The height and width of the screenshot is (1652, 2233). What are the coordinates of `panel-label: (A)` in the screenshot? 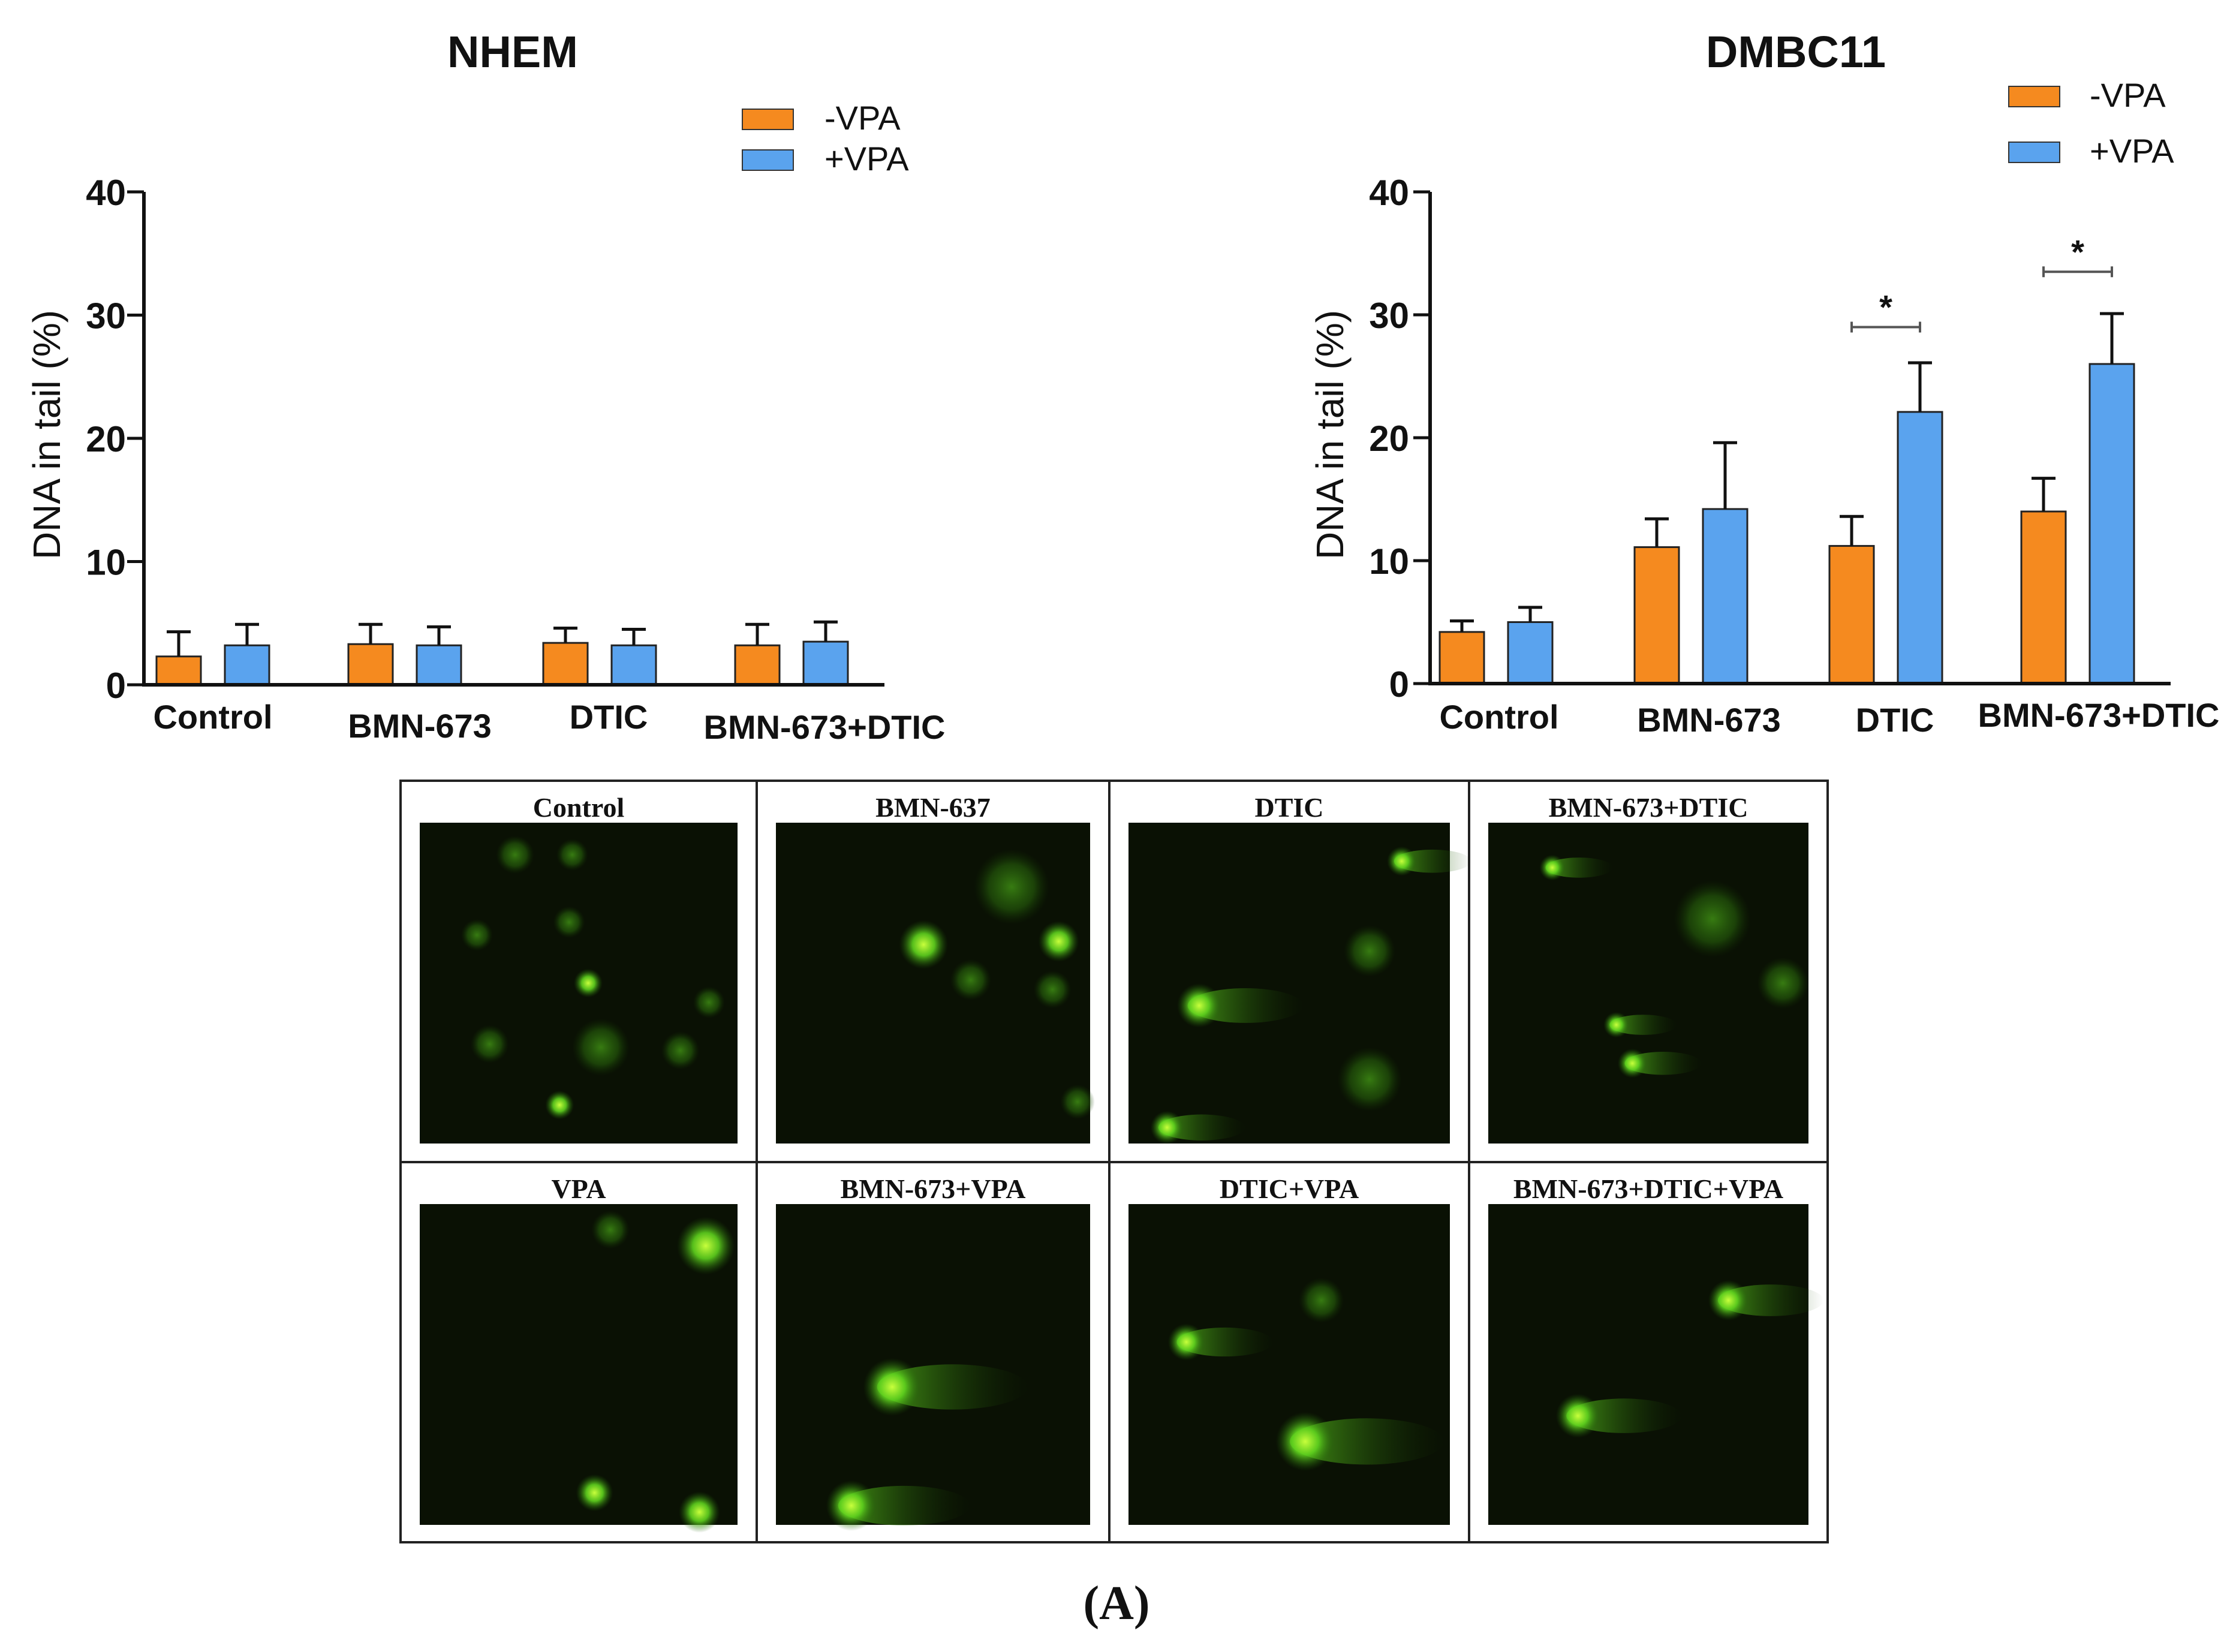 It's located at (1116, 1603).